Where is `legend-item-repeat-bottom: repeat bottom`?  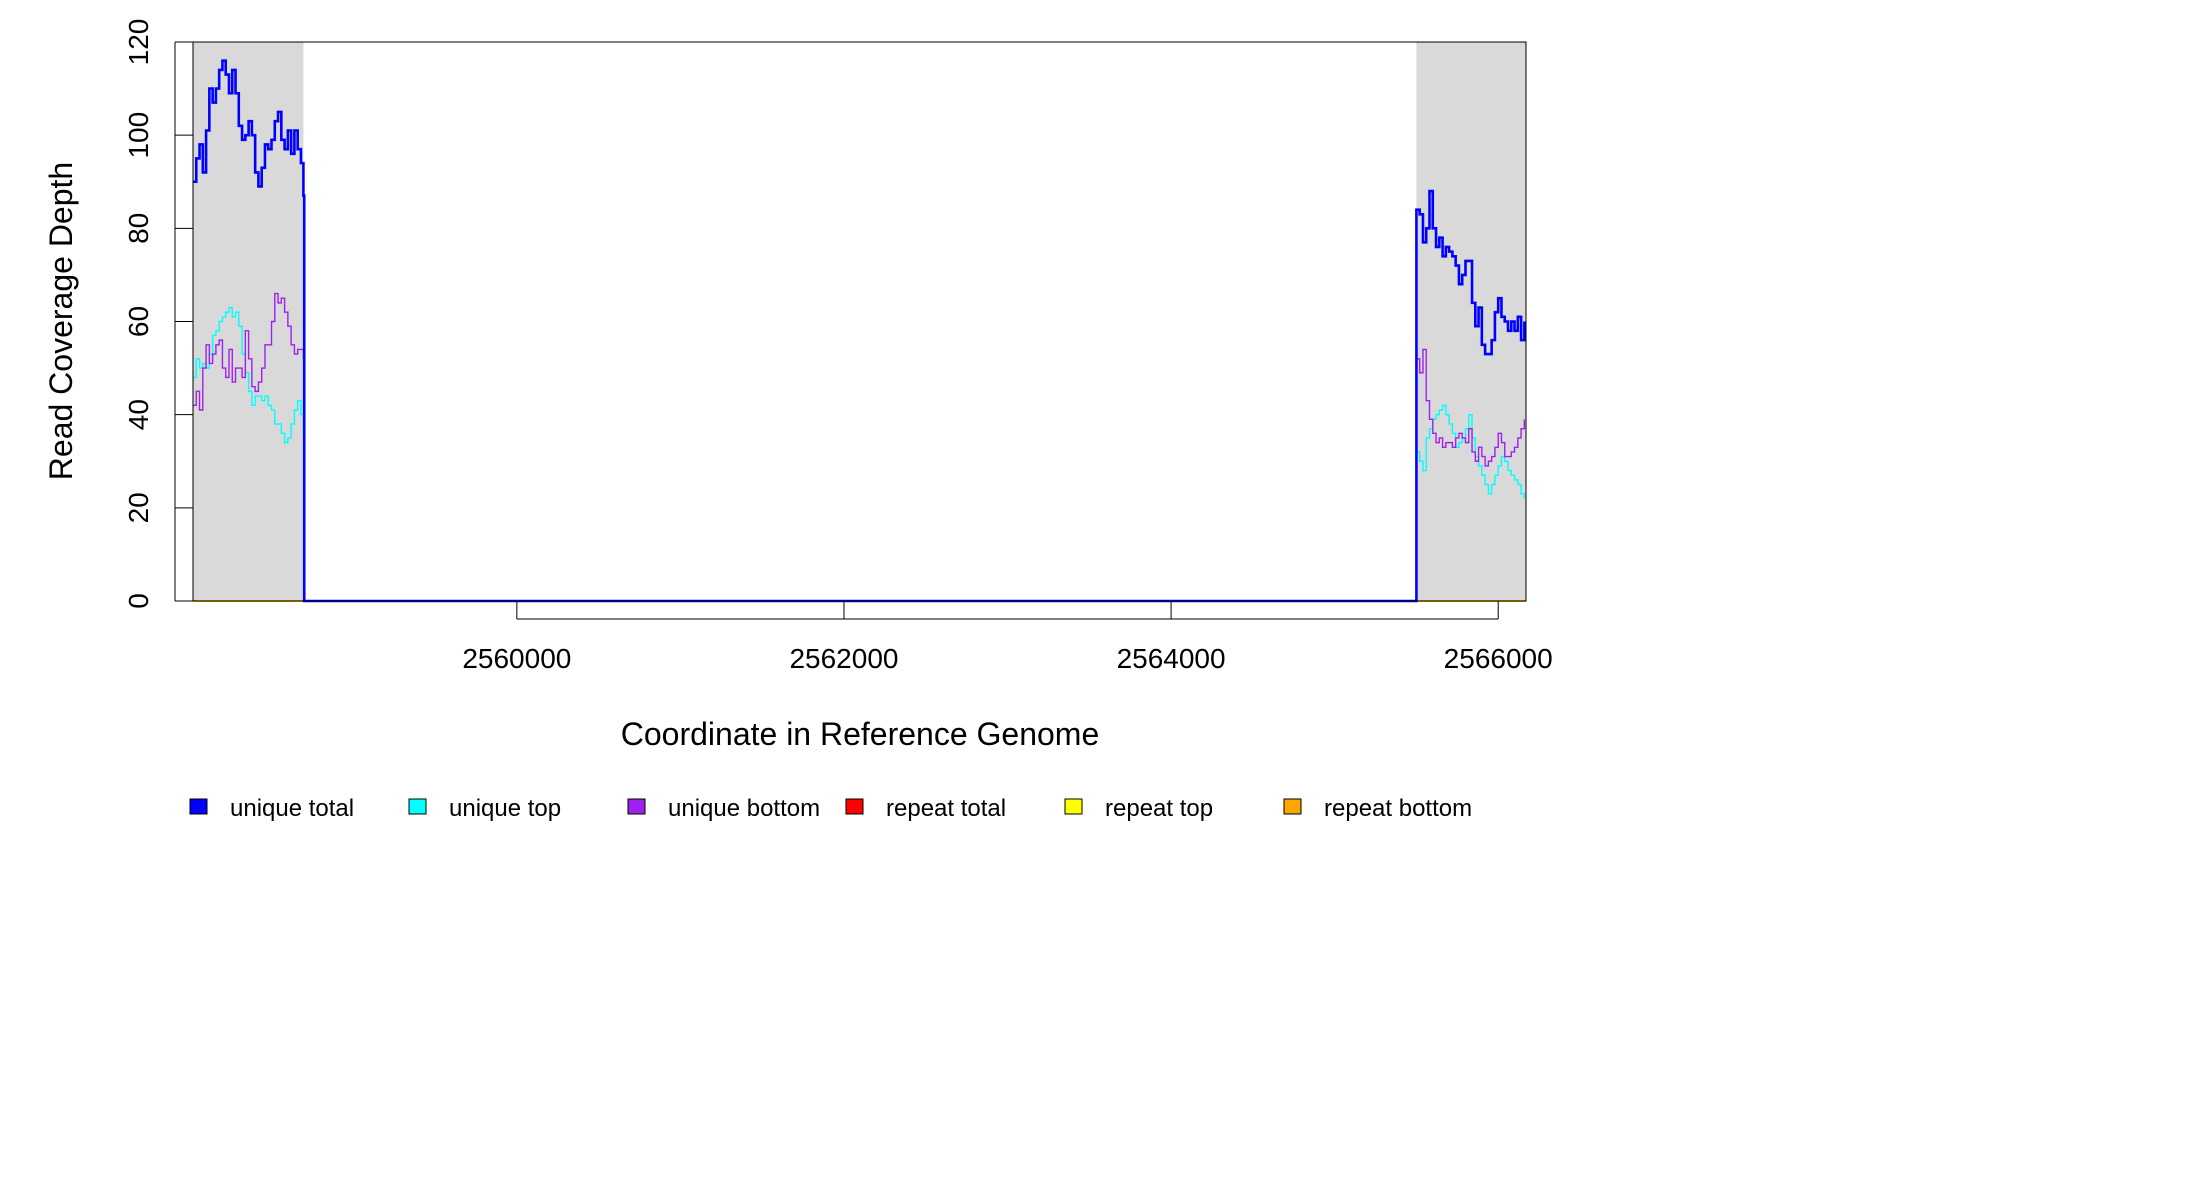 legend-item-repeat-bottom: repeat bottom is located at coordinates (1377, 808).